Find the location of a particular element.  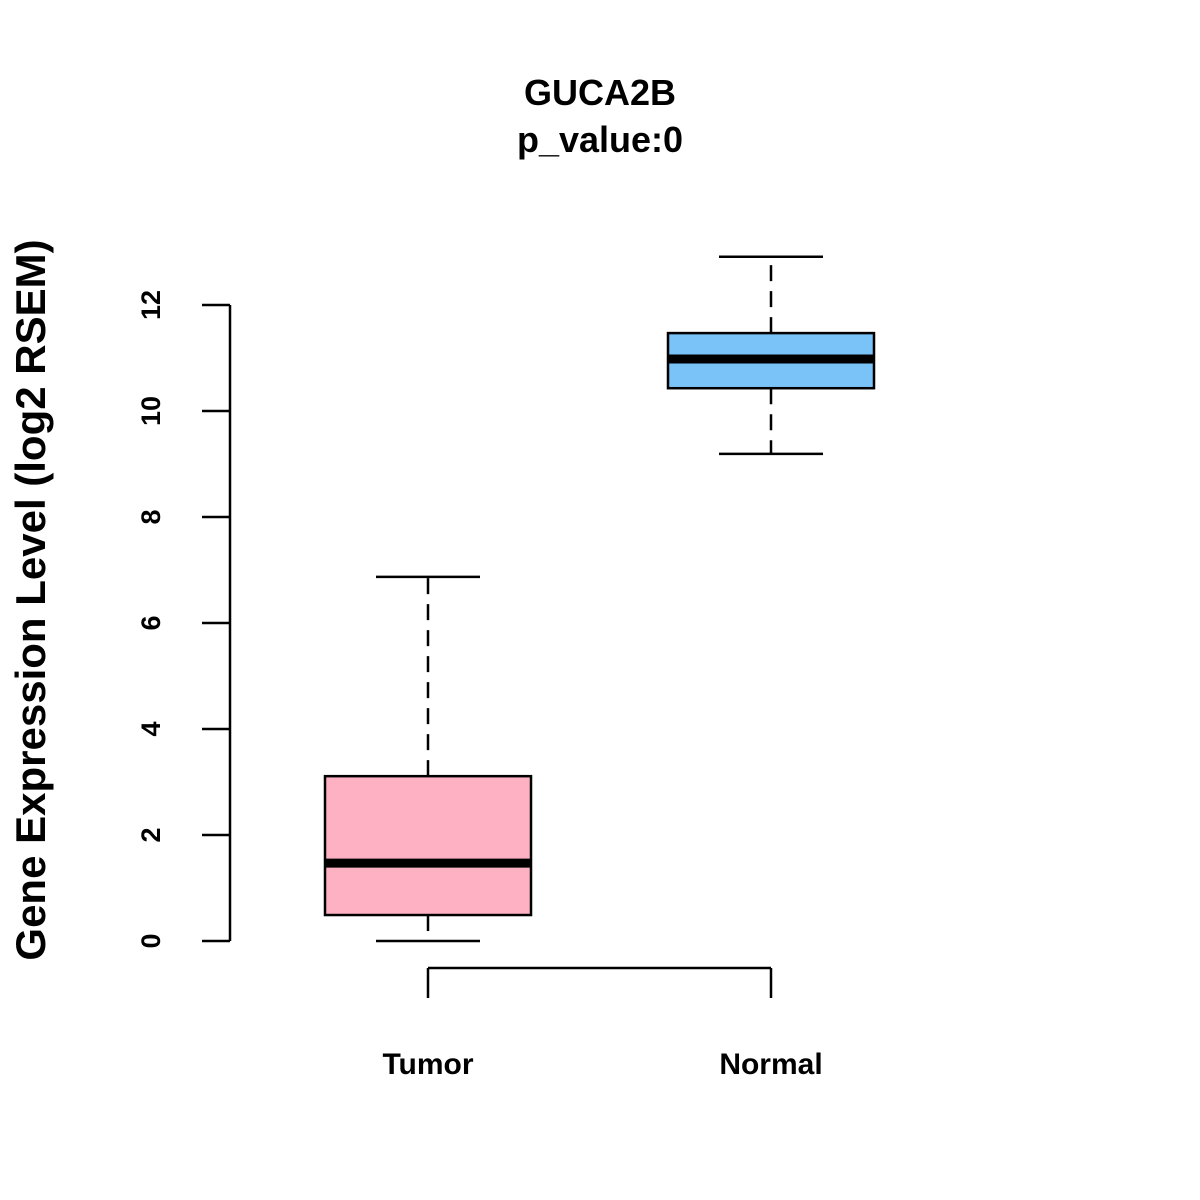

y-tick-label: 4 is located at coordinates (151, 728).